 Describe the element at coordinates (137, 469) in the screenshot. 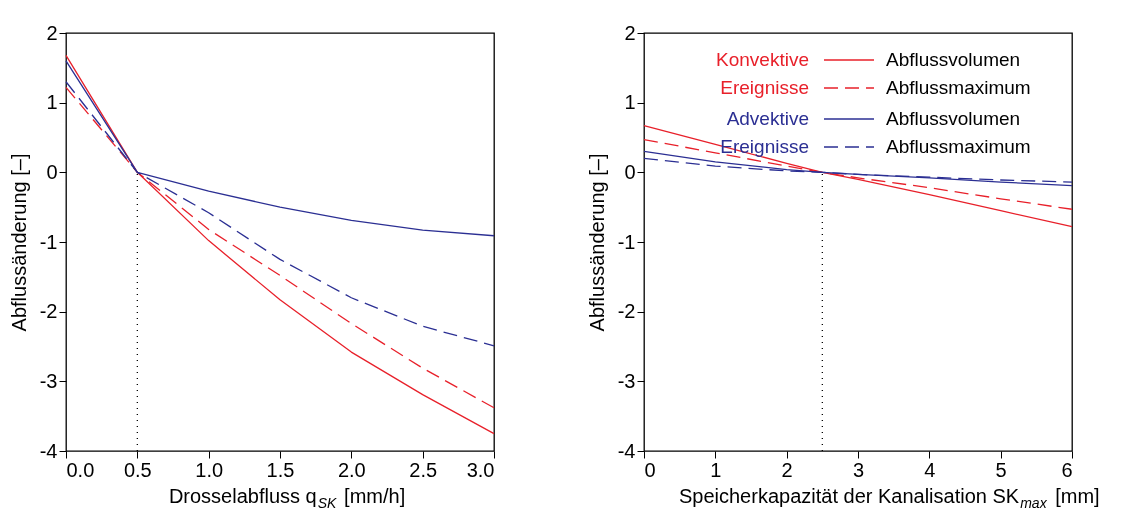

I see `x-tick-label: 0.5` at that location.